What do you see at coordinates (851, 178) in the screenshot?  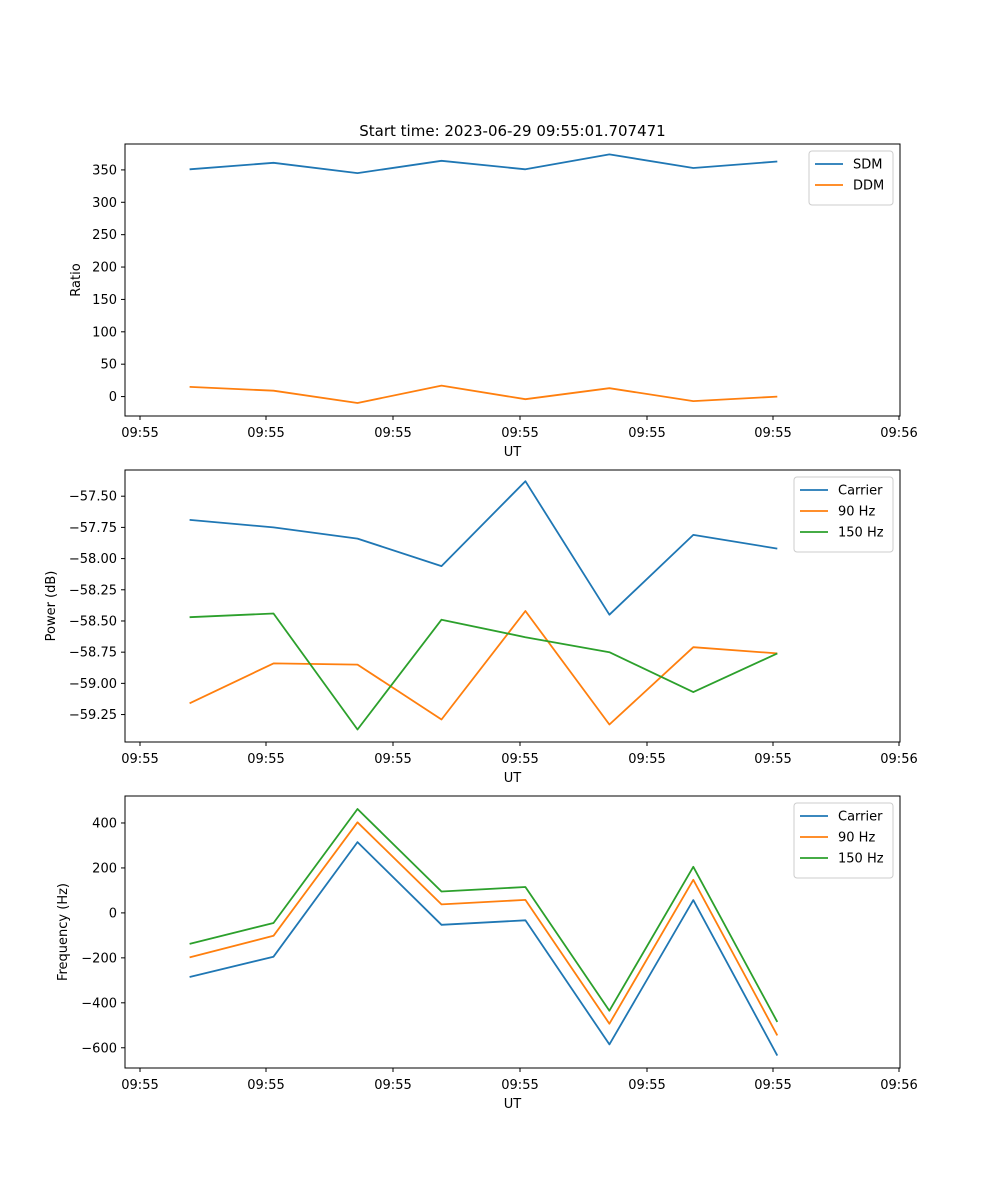 I see `legend: SDM DDM` at bounding box center [851, 178].